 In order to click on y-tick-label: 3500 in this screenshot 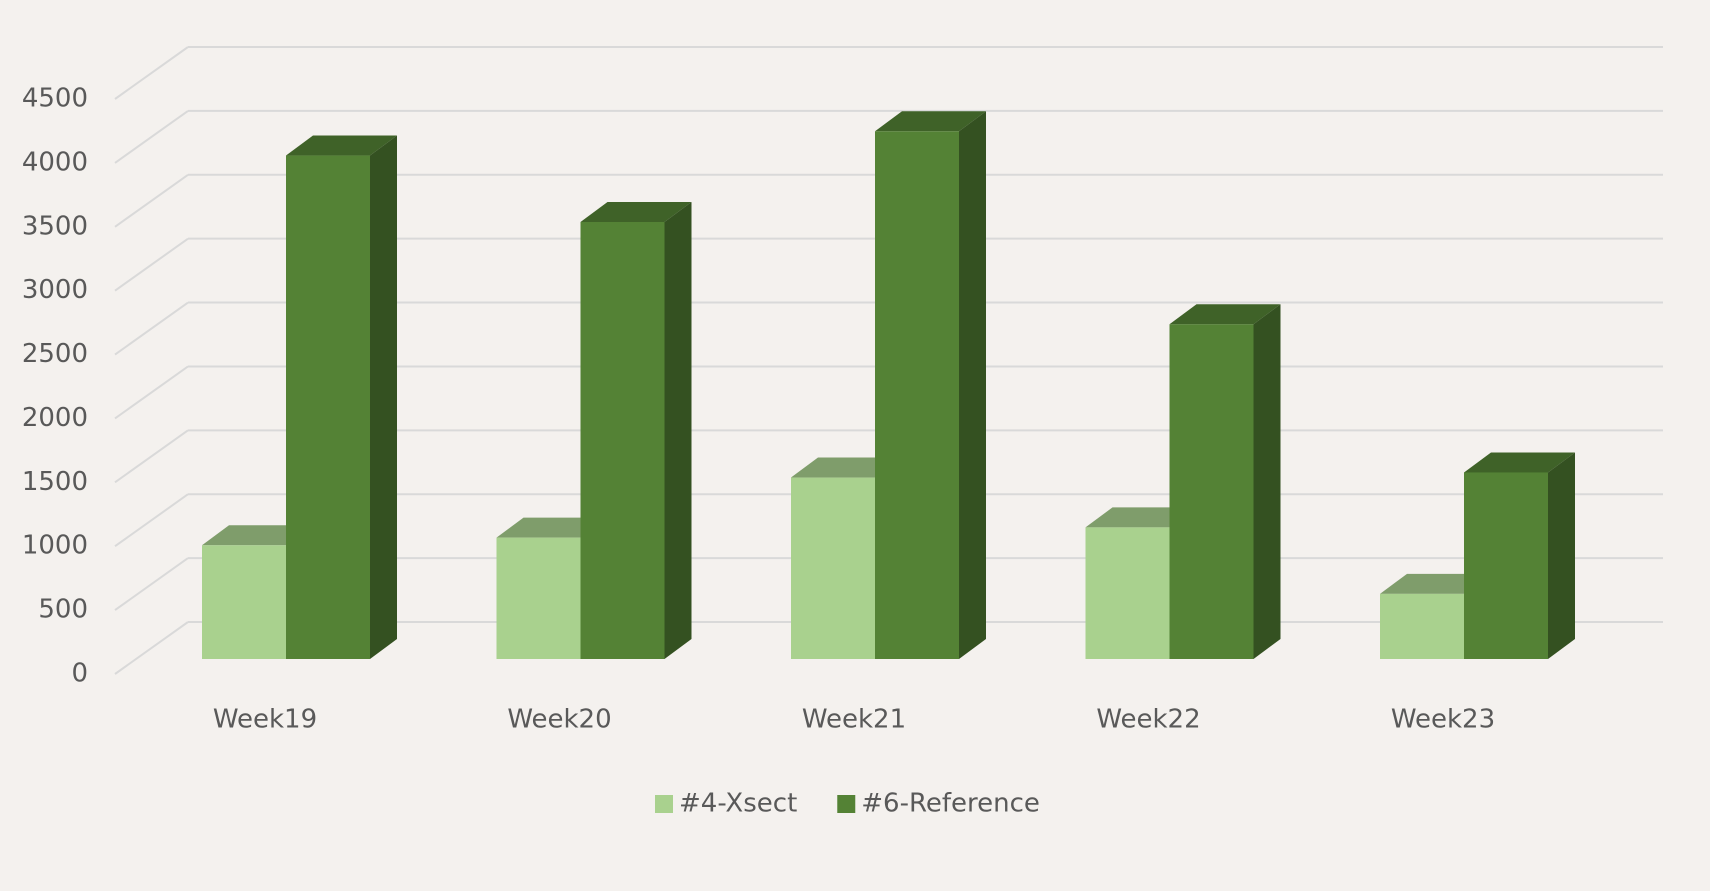, I will do `click(55, 226)`.